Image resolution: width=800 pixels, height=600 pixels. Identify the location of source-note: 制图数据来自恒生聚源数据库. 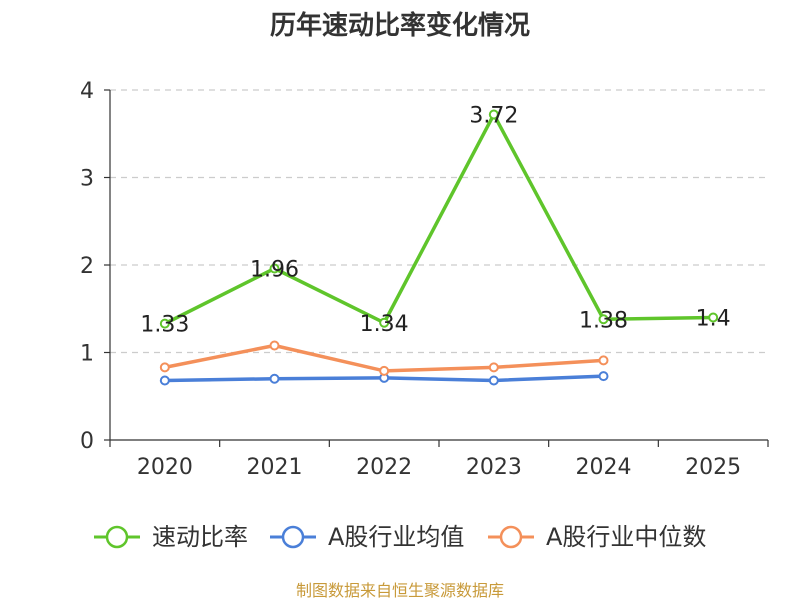
(400, 590).